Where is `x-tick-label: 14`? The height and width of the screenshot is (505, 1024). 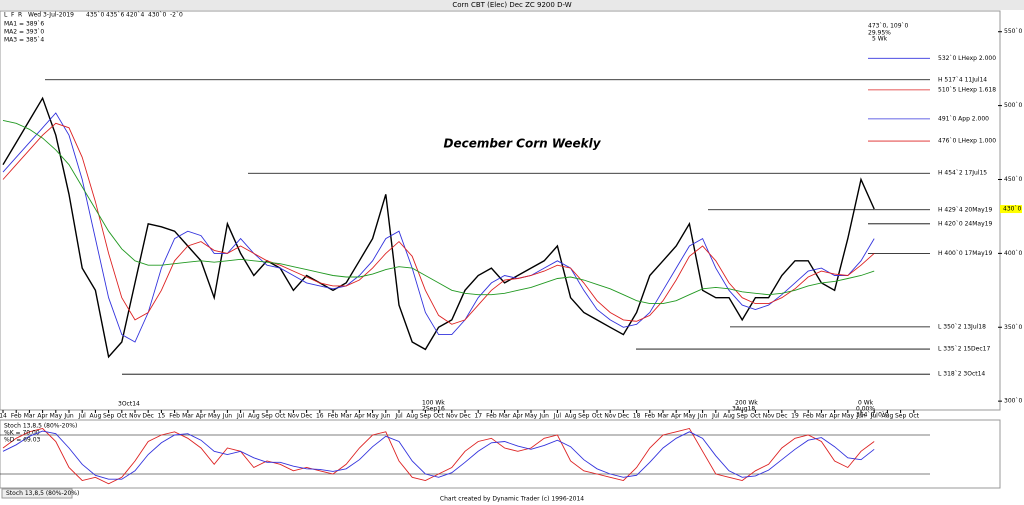 x-tick-label: 14 is located at coordinates (3, 416).